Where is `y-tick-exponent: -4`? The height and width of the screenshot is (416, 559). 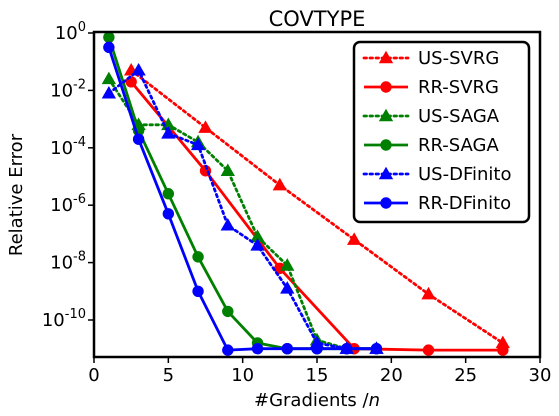
y-tick-exponent: -4 is located at coordinates (79, 142).